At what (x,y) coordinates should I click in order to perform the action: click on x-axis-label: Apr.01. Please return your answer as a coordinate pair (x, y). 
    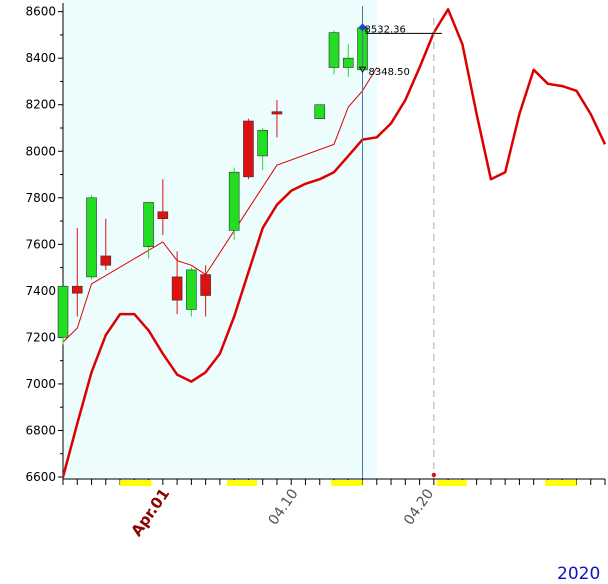
    Looking at the image, I should click on (150, 512).